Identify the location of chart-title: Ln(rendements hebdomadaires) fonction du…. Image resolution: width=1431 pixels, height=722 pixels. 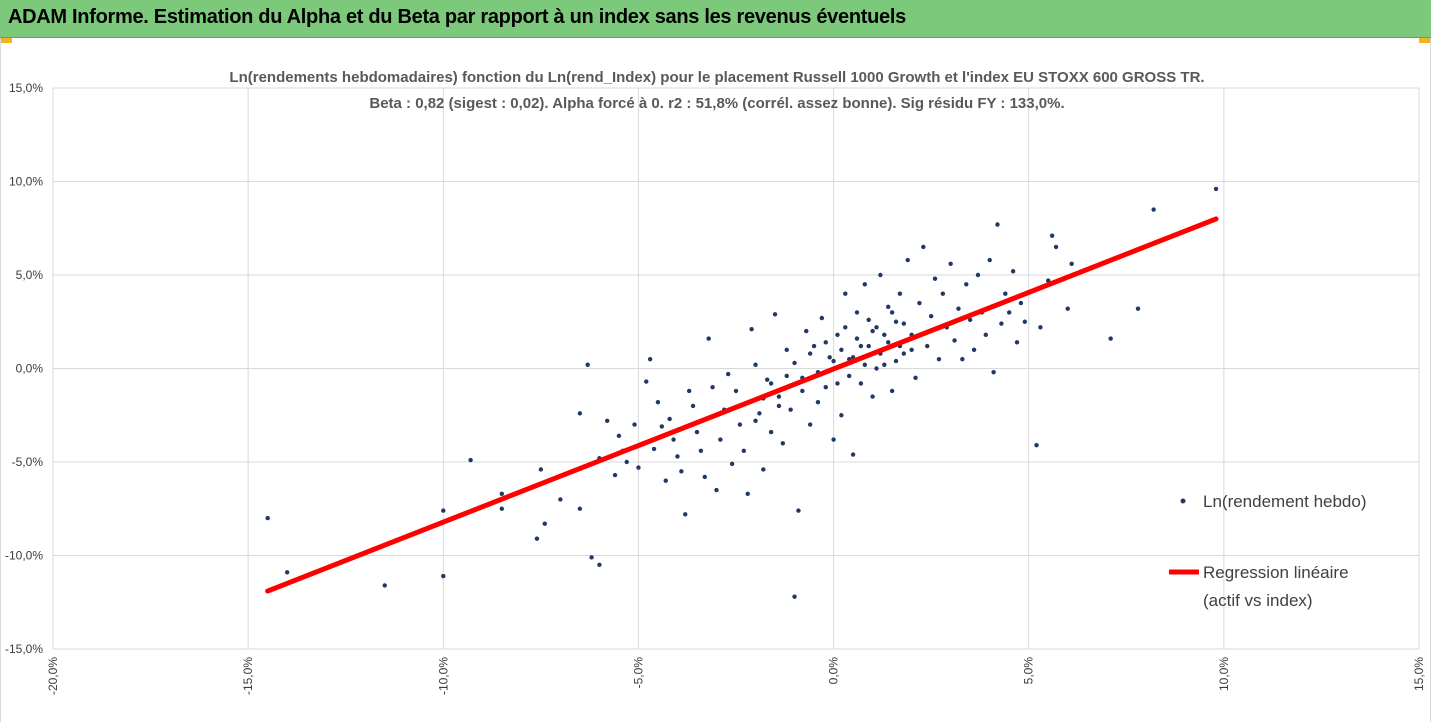
(716, 77).